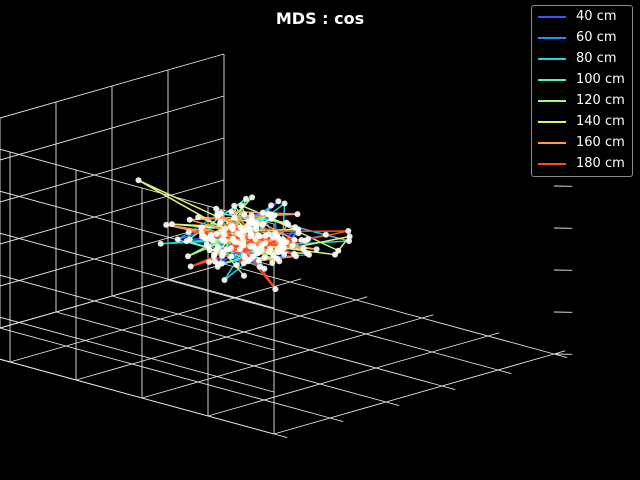  I want to click on legend-item: 160 cm, so click(582, 142).